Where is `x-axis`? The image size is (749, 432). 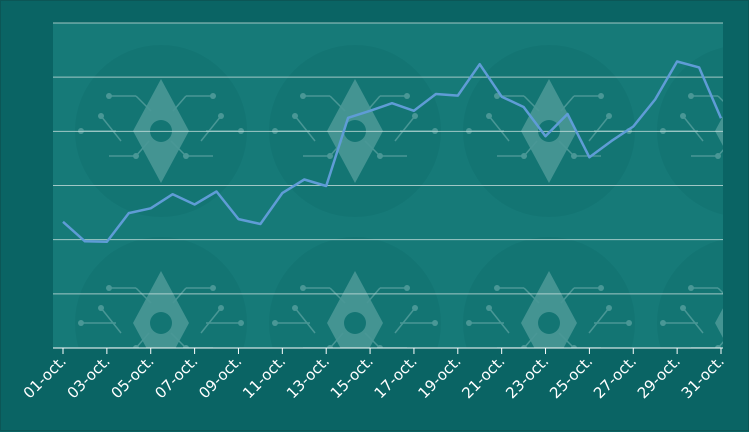
x-axis is located at coordinates (388, 350).